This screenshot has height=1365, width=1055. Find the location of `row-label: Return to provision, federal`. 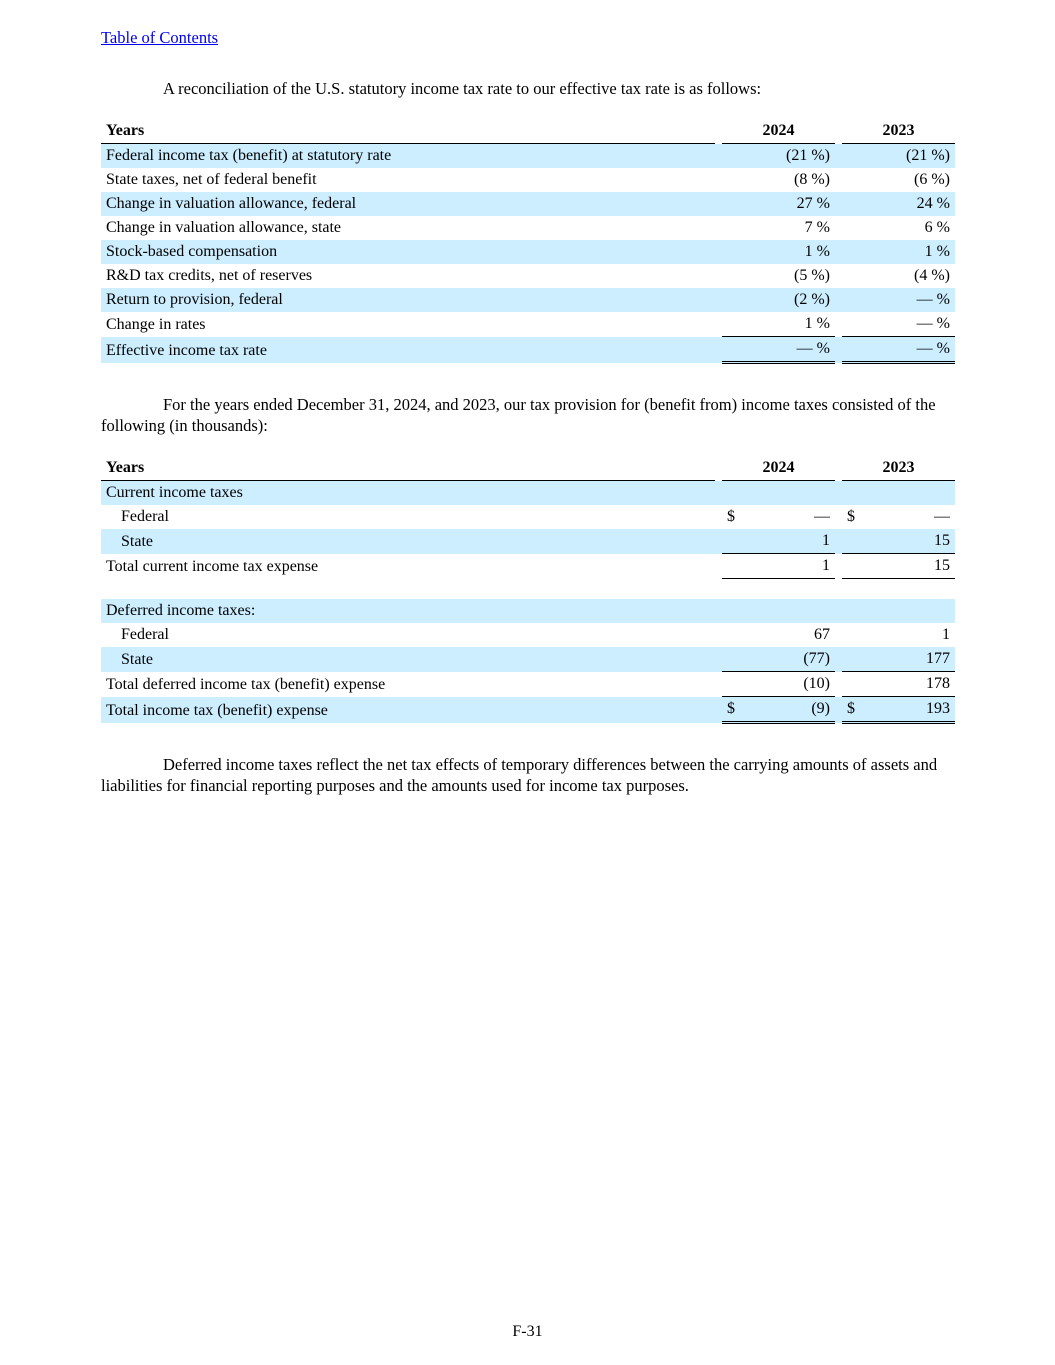

row-label: Return to provision, federal is located at coordinates (194, 300).